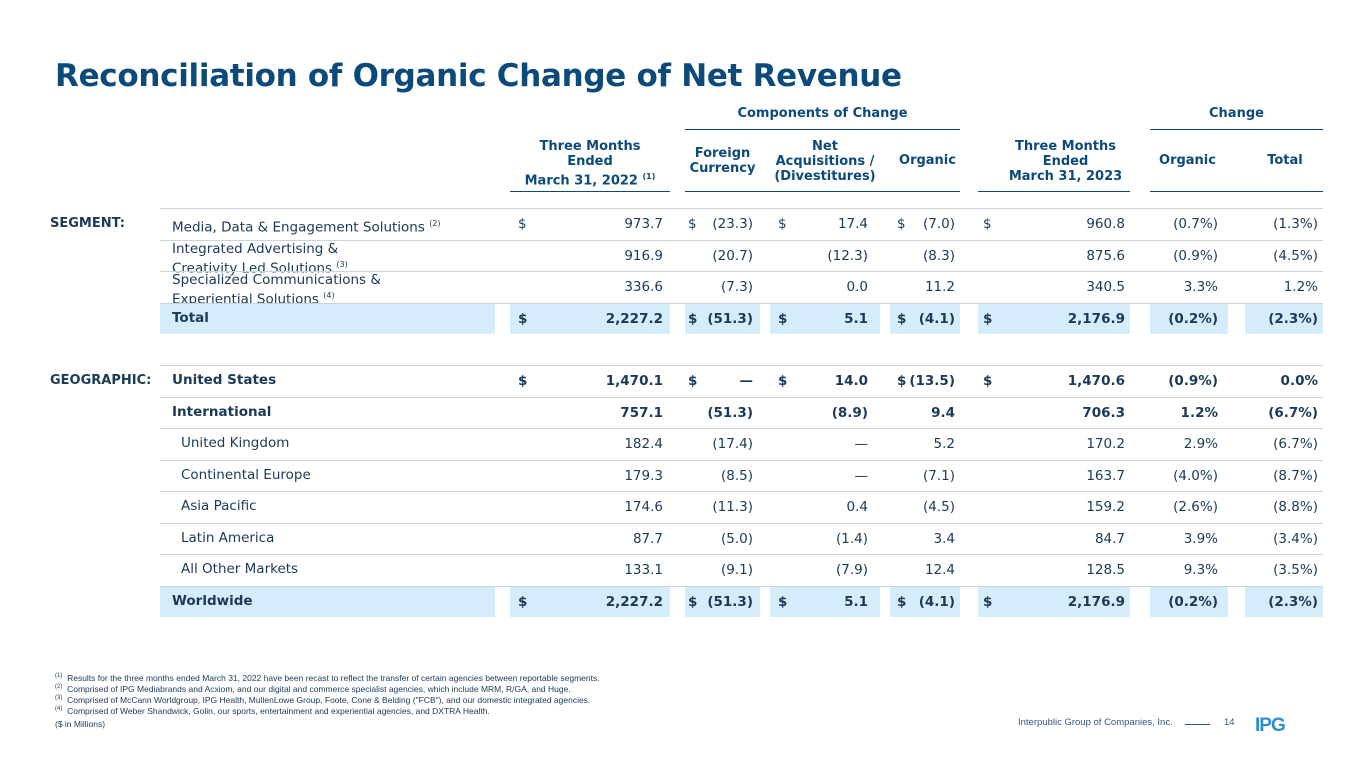 The width and height of the screenshot is (1365, 768). I want to click on cell-pct-tot: 1.2%, so click(1300, 287).